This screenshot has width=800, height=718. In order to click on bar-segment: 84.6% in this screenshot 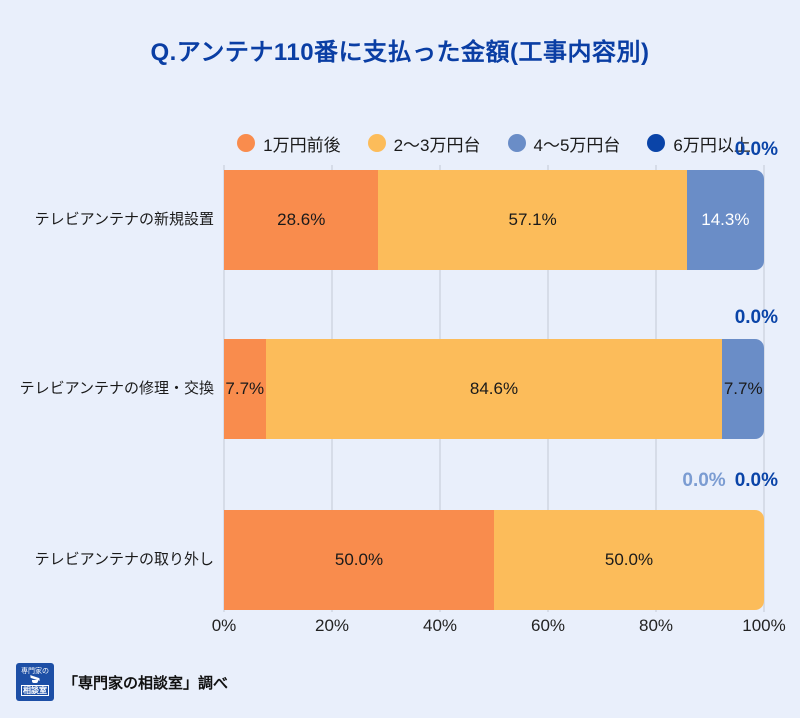, I will do `click(494, 389)`.